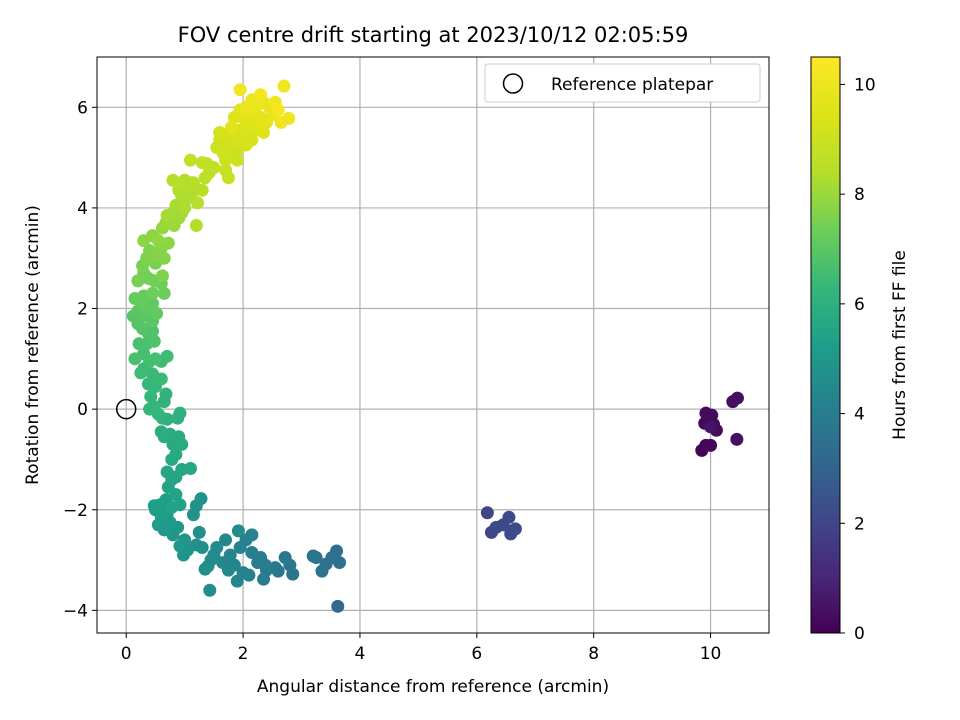 This screenshot has width=960, height=720. Describe the element at coordinates (126, 654) in the screenshot. I see `x-tick-label: 0` at that location.